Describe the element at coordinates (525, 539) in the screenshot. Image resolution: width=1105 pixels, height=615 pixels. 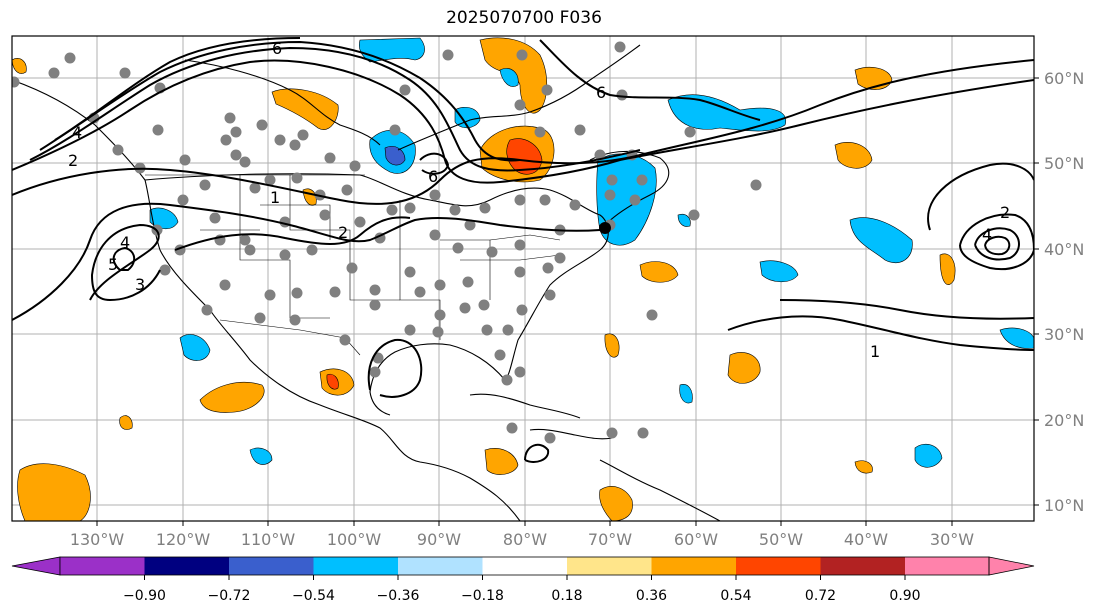
I see `longitude-label: 80°W` at that location.